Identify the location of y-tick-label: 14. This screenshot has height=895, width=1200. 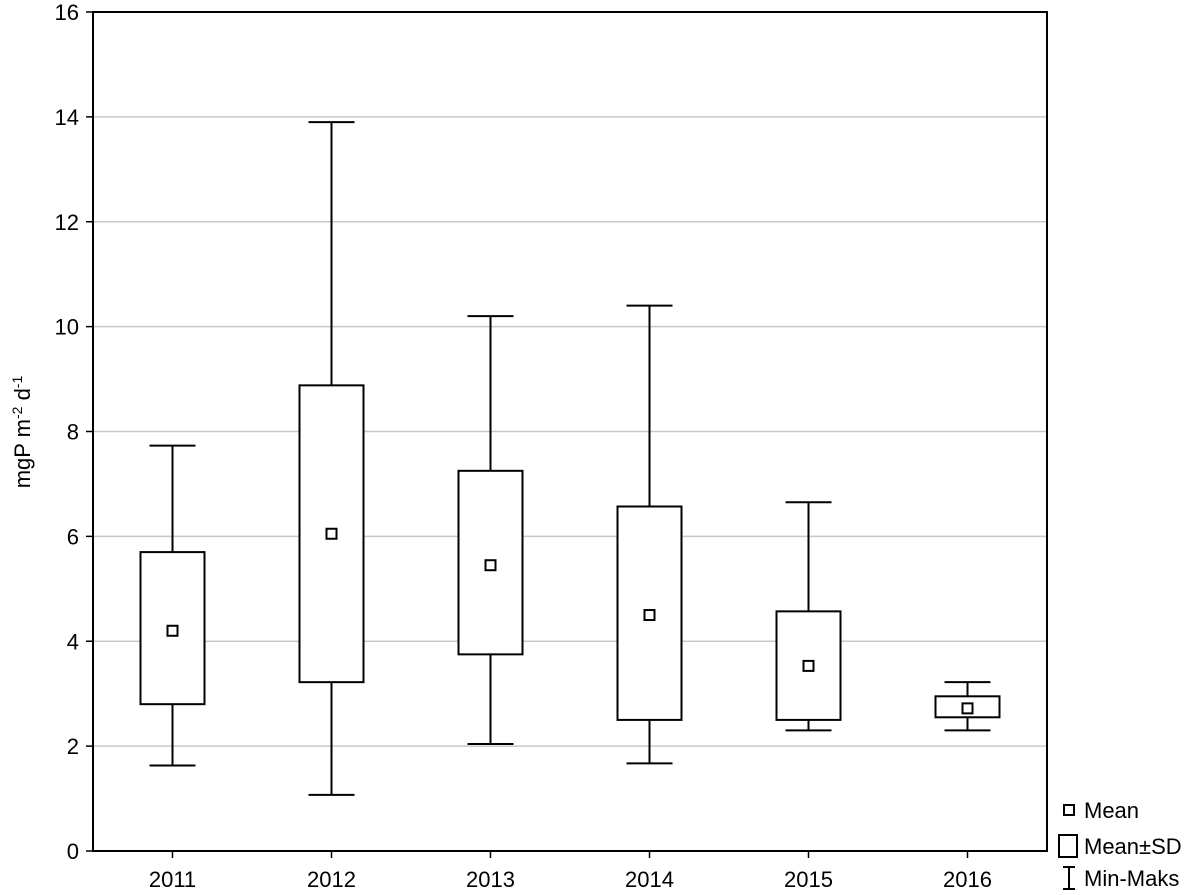
(67, 117).